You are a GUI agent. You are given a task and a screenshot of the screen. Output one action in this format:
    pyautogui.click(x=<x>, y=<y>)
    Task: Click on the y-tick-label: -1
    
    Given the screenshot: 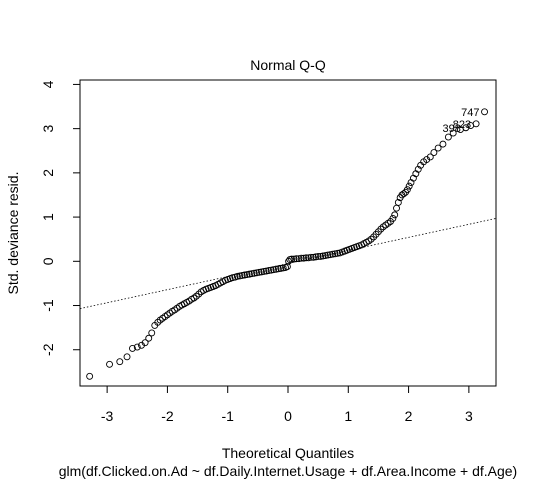 What is the action you would take?
    pyautogui.click(x=48, y=305)
    